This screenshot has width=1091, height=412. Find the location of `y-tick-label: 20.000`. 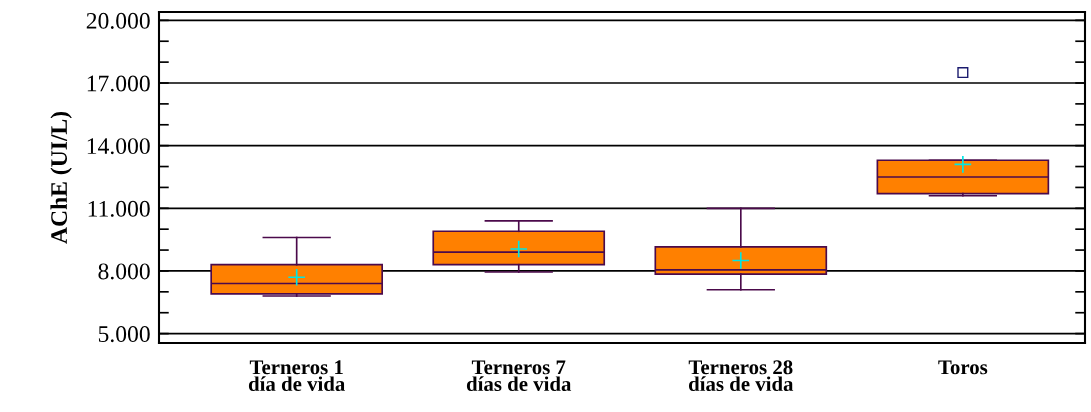

y-tick-label: 20.000 is located at coordinates (118, 20).